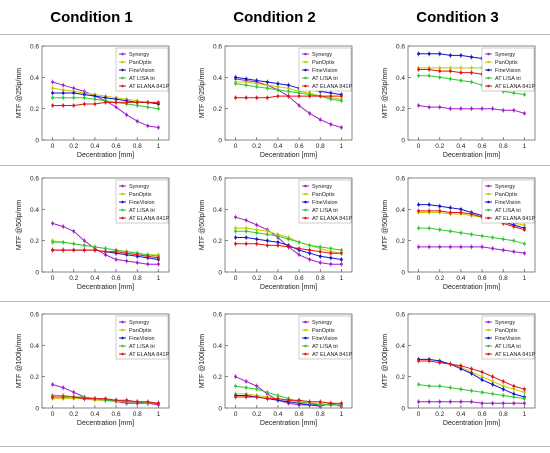 The image size is (550, 453). What do you see at coordinates (274, 17) in the screenshot?
I see `header-condition-2: Condition 2` at bounding box center [274, 17].